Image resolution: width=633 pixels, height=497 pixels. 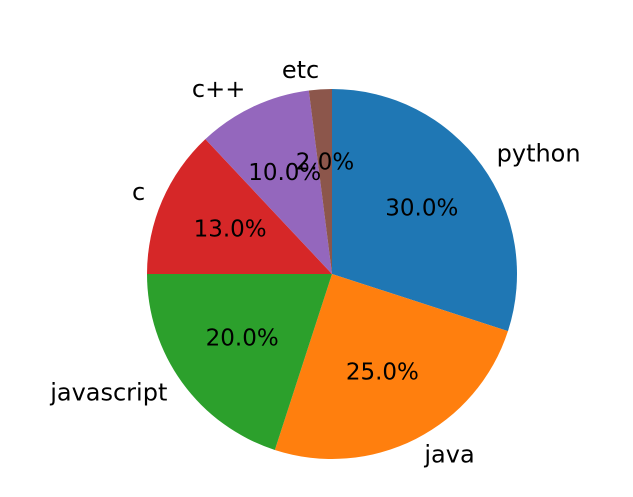 What do you see at coordinates (239, 362) in the screenshot?
I see `pie-slice-javascript` at bounding box center [239, 362].